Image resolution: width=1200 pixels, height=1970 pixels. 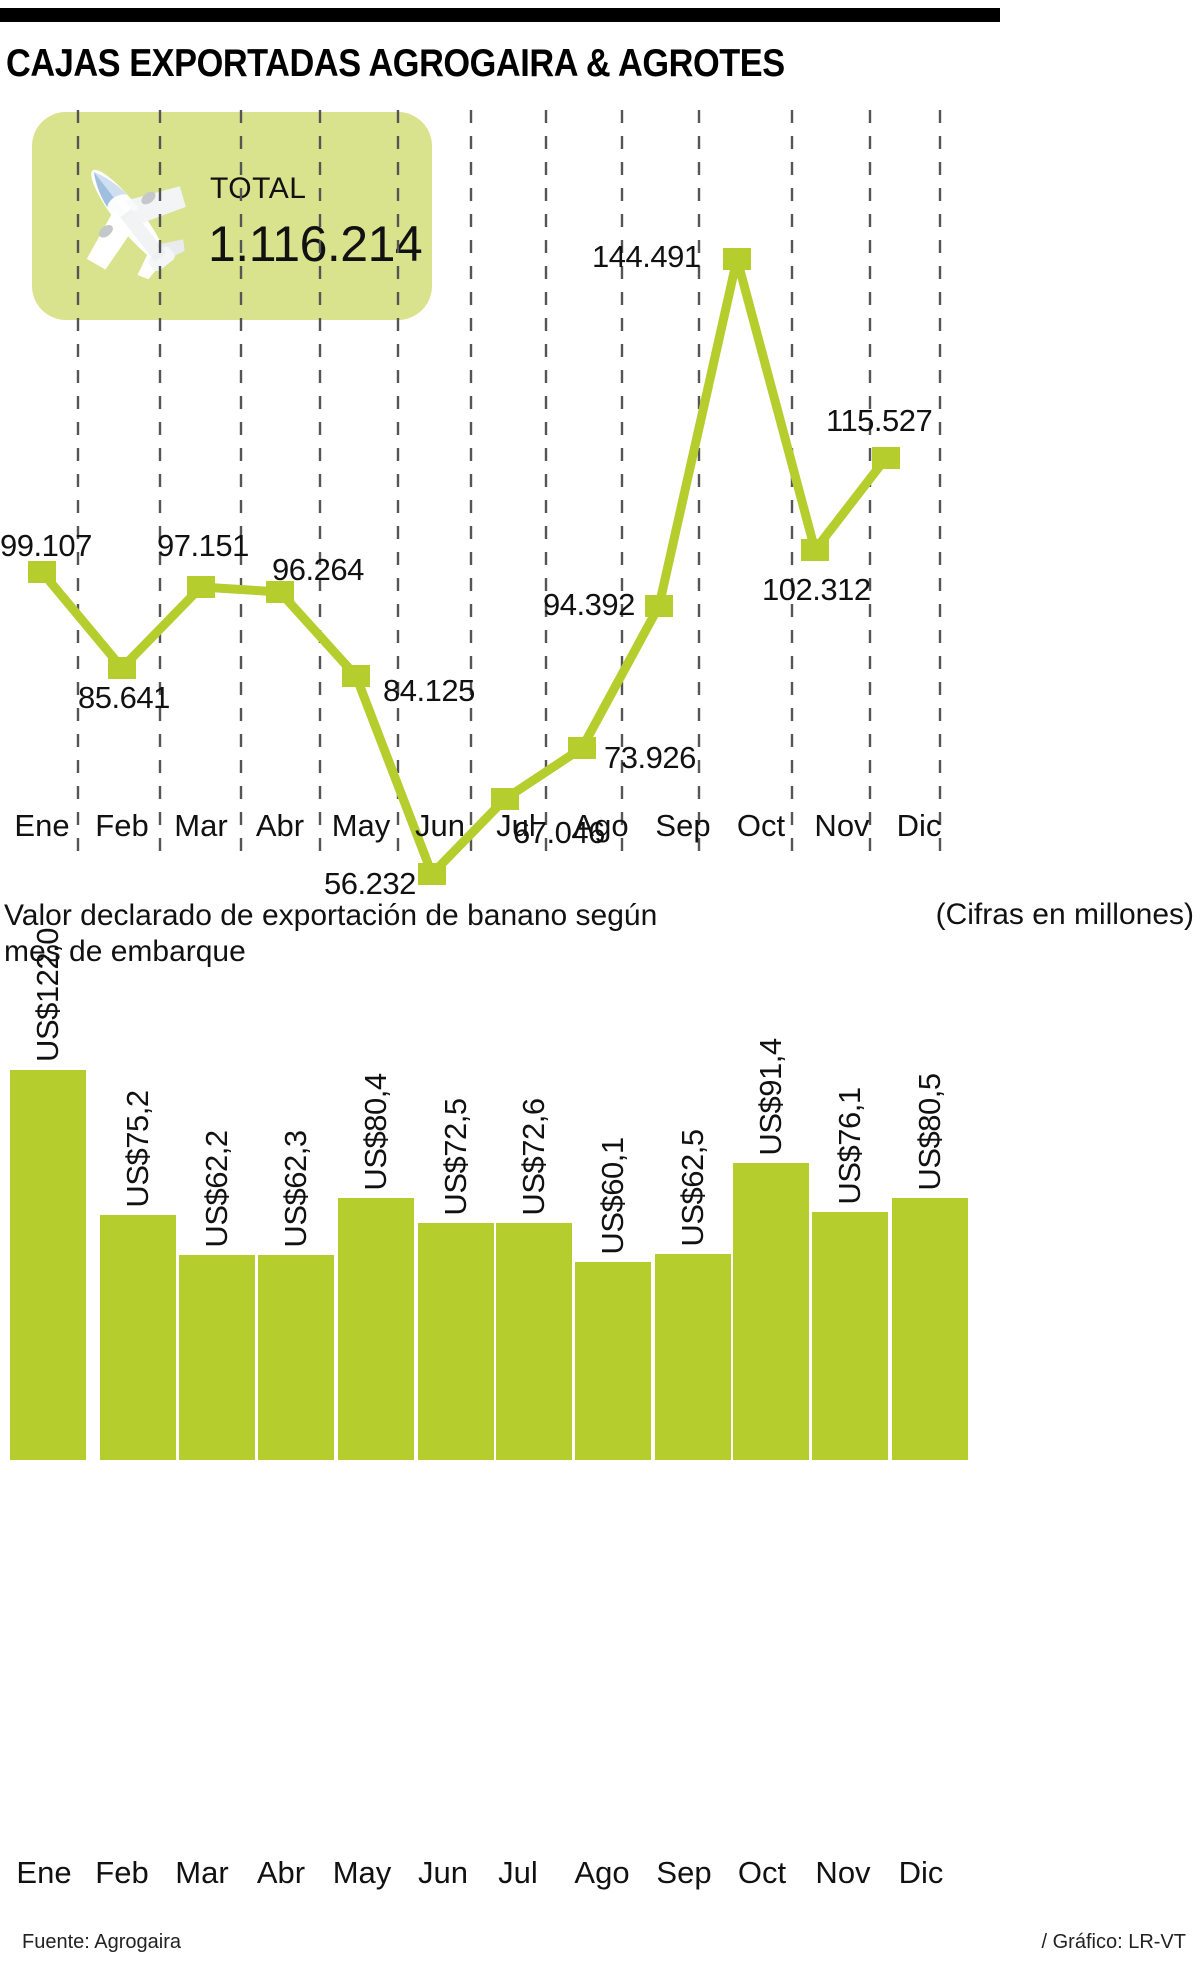 What do you see at coordinates (1113, 1942) in the screenshot?
I see `credit-note: / Gráfico: LR-VT` at bounding box center [1113, 1942].